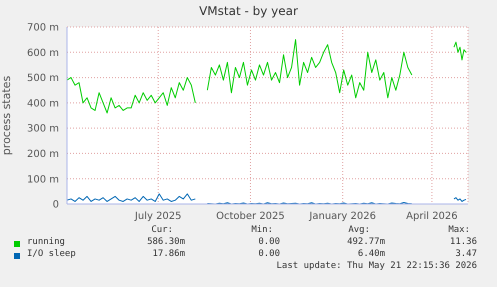 Image resolution: width=497 pixels, height=287 pixels. What do you see at coordinates (55, 205) in the screenshot?
I see `y-tick-label: 0` at bounding box center [55, 205].